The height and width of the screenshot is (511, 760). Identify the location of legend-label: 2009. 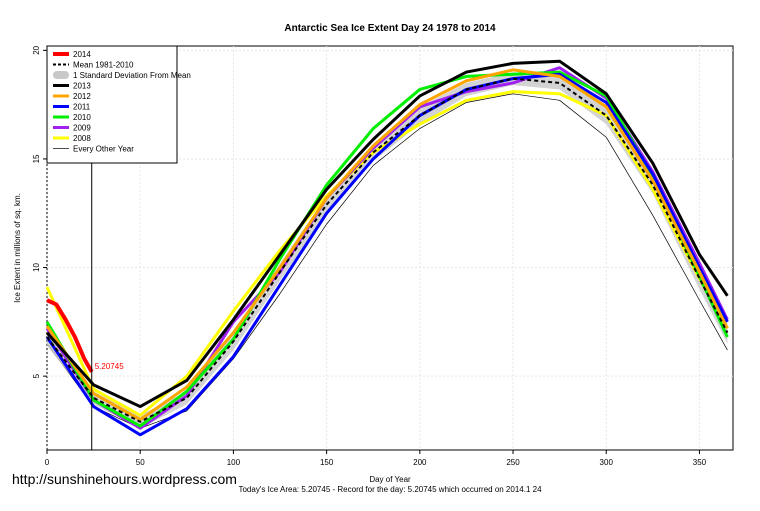
(82, 128).